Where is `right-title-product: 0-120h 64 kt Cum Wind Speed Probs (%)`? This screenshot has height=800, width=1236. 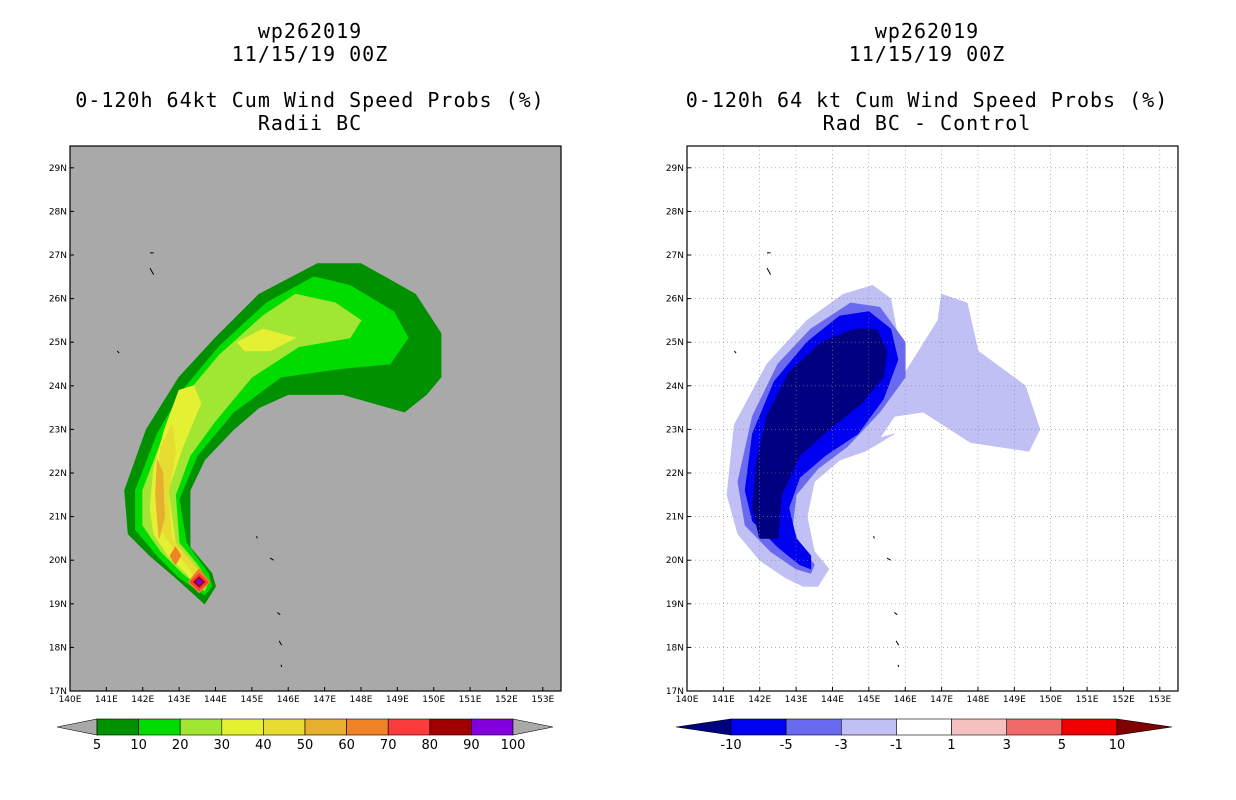 right-title-product: 0-120h 64 kt Cum Wind Speed Probs (%) is located at coordinates (927, 100).